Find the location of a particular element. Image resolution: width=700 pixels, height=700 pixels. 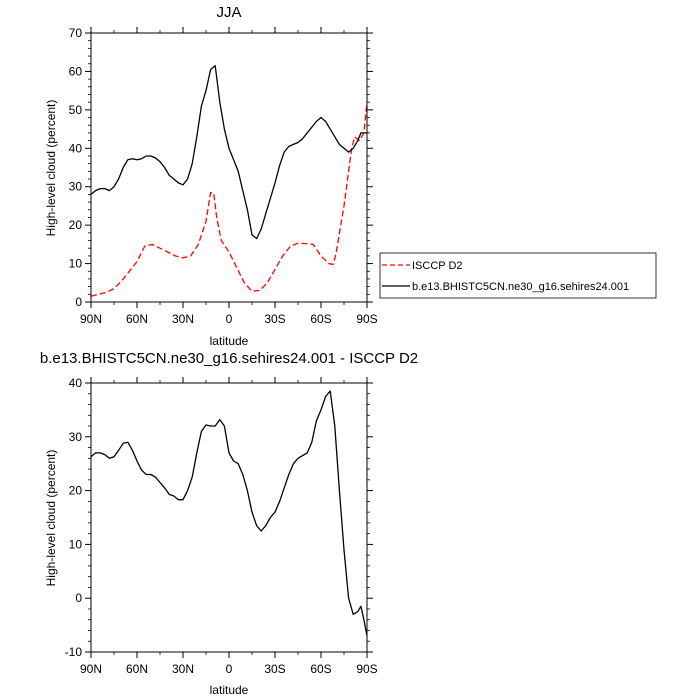

bottom-y-tick-label: -10 is located at coordinates (74, 652).